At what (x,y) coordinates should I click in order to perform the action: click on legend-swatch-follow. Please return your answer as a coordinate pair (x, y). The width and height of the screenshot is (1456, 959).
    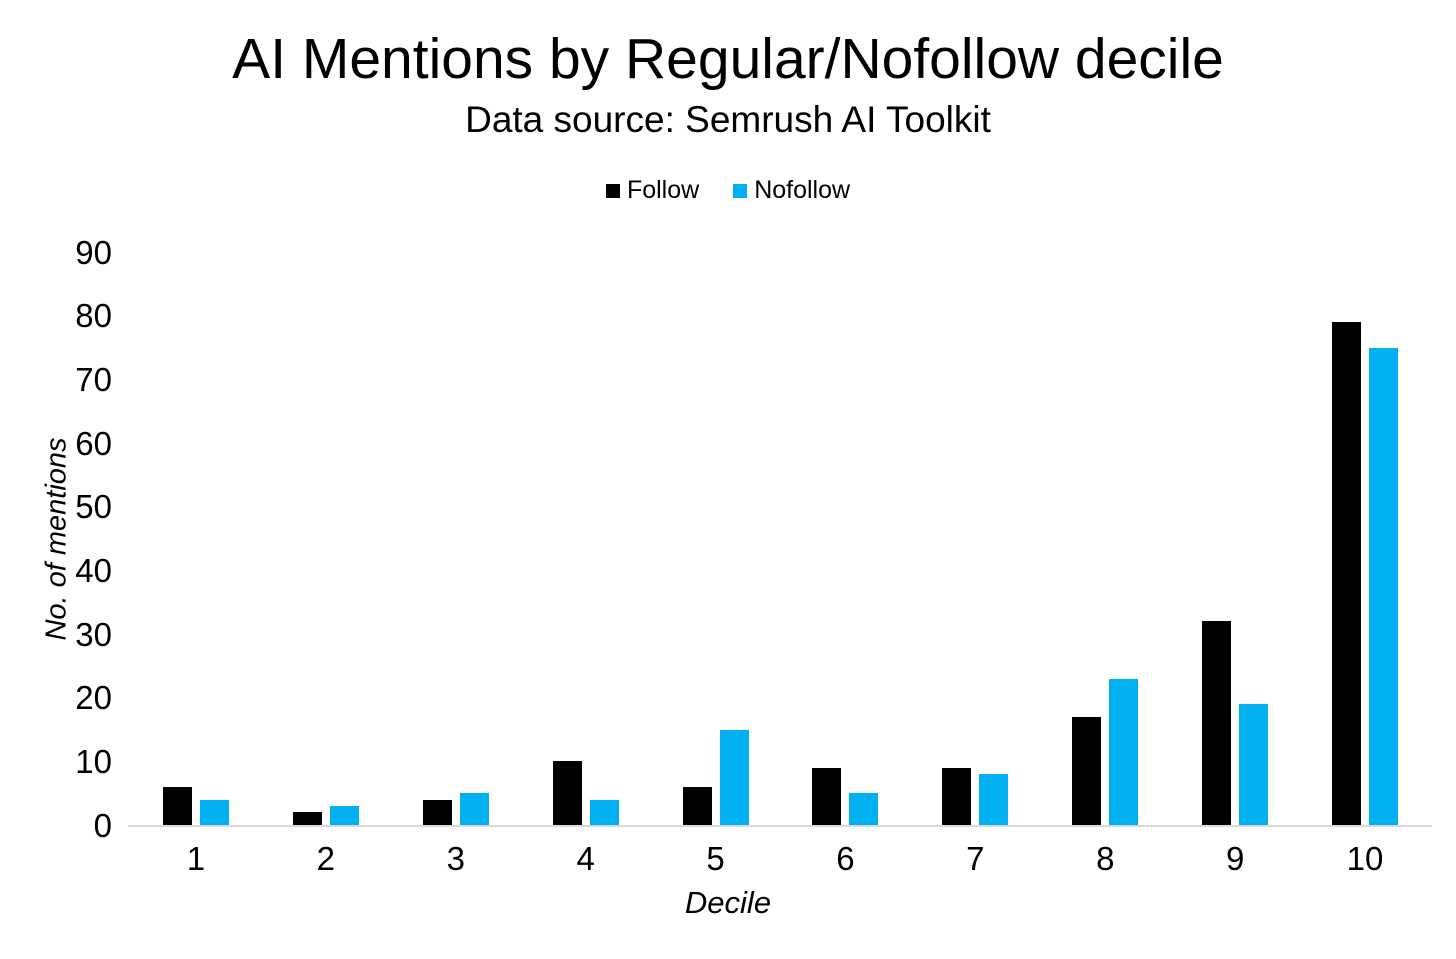
    Looking at the image, I should click on (612, 190).